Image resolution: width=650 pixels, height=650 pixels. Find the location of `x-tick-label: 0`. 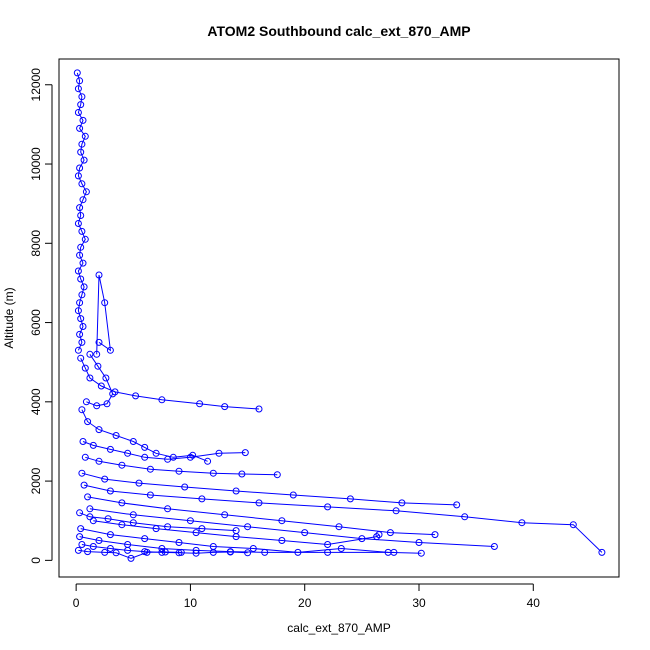

x-tick-label: 0 is located at coordinates (76, 603).